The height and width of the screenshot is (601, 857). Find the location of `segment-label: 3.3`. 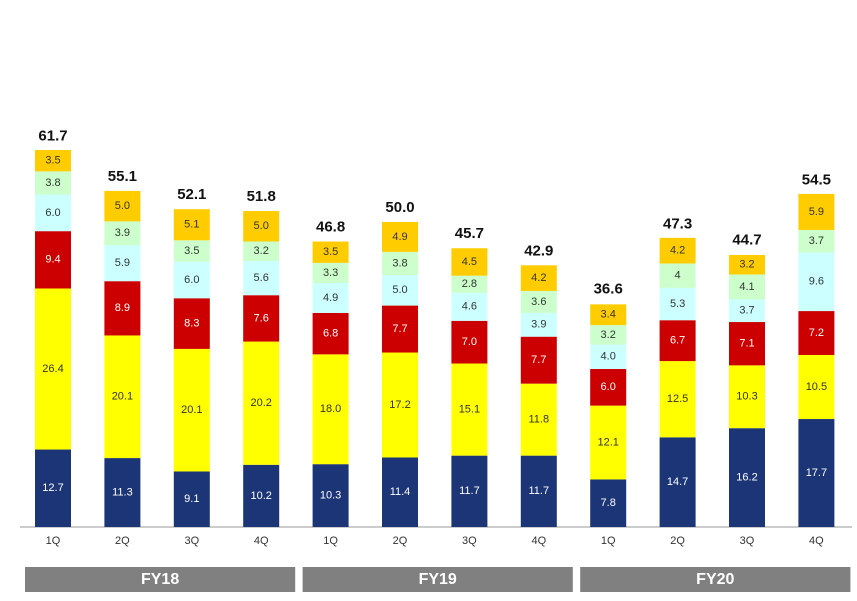

segment-label: 3.3 is located at coordinates (330, 273).